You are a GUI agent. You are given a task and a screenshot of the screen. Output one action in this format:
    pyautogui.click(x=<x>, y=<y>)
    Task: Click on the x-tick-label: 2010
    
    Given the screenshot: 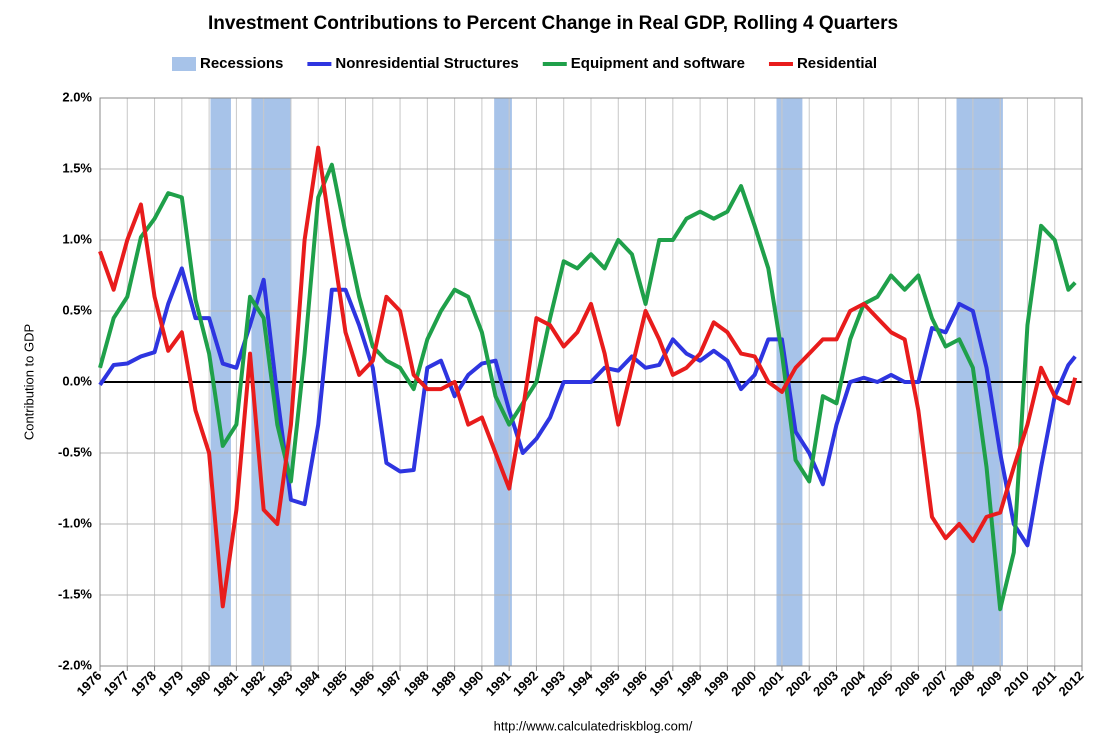 What is the action you would take?
    pyautogui.click(x=1016, y=683)
    